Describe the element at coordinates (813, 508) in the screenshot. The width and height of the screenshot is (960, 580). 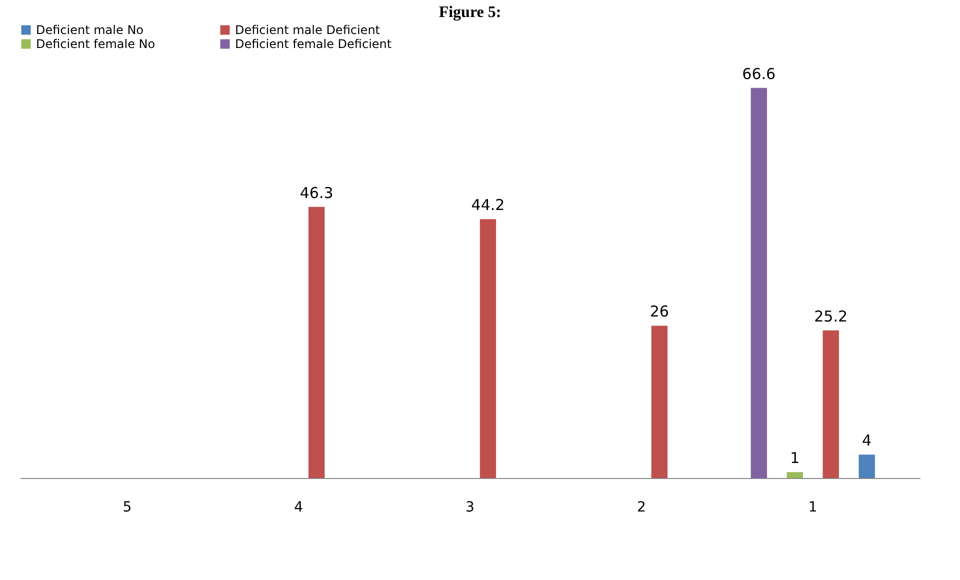
I see `x-tick-label: 1` at that location.